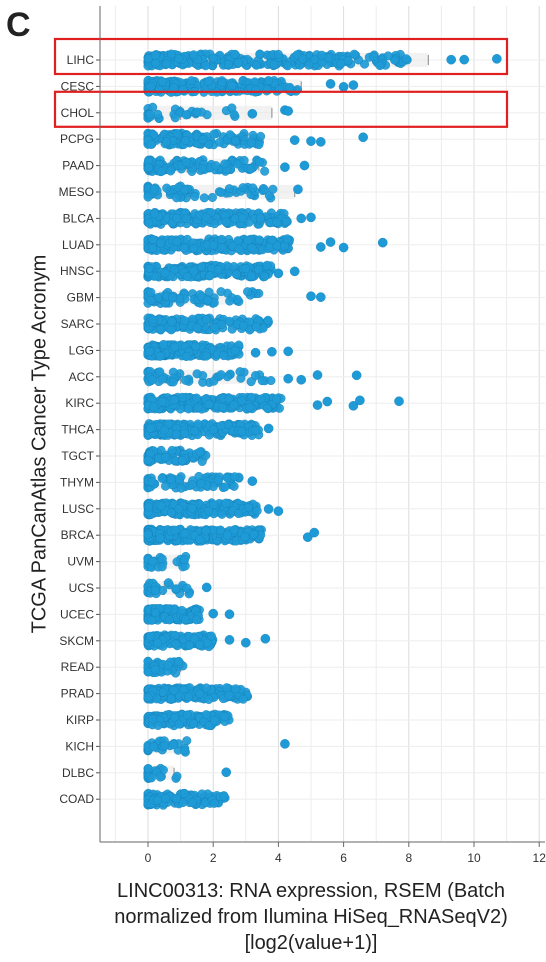 The height and width of the screenshot is (962, 546). What do you see at coordinates (408, 858) in the screenshot?
I see `x-tick-label: 8` at bounding box center [408, 858].